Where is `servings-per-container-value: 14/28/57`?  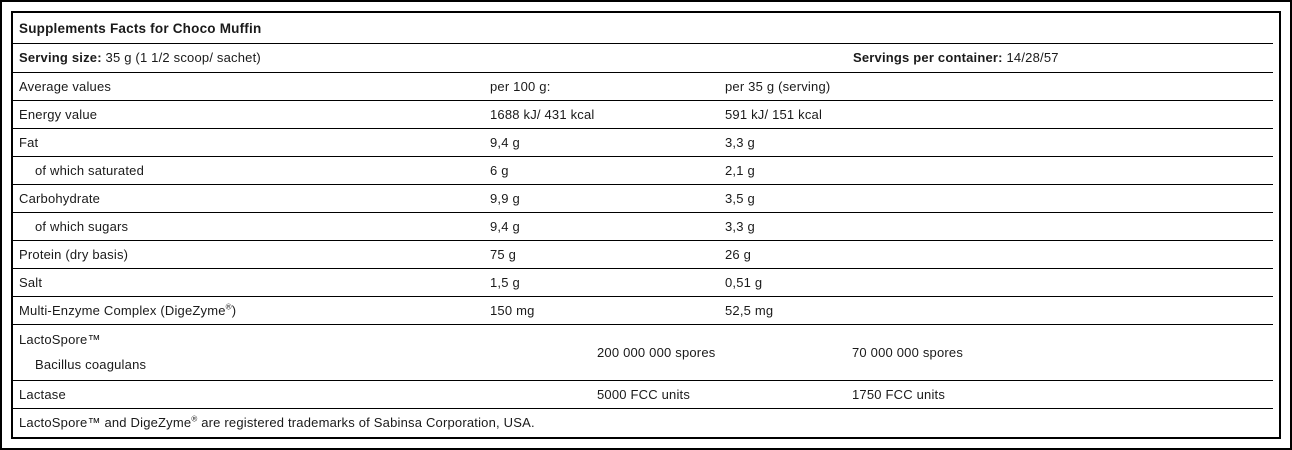
servings-per-container-value: 14/28/57 is located at coordinates (1030, 57).